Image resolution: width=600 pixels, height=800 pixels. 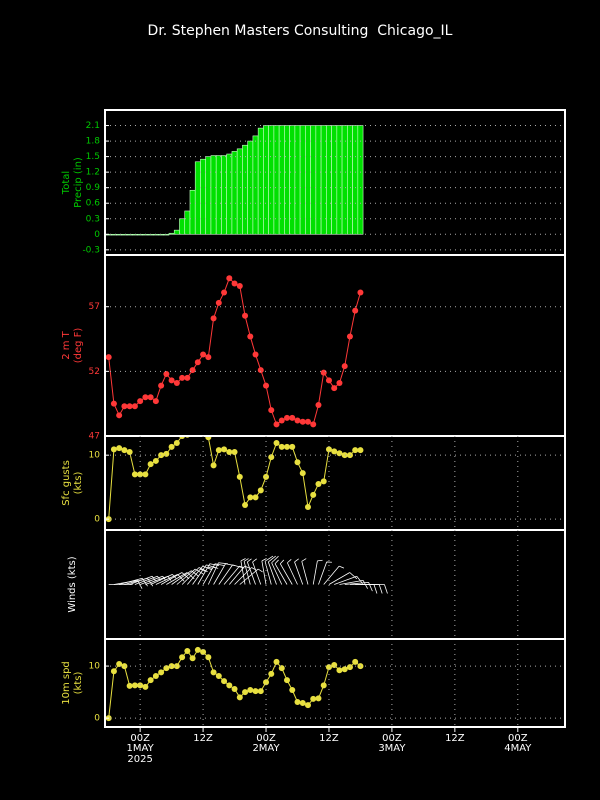 I want to click on y-axis-label: Winds (kts), so click(x=72, y=584).